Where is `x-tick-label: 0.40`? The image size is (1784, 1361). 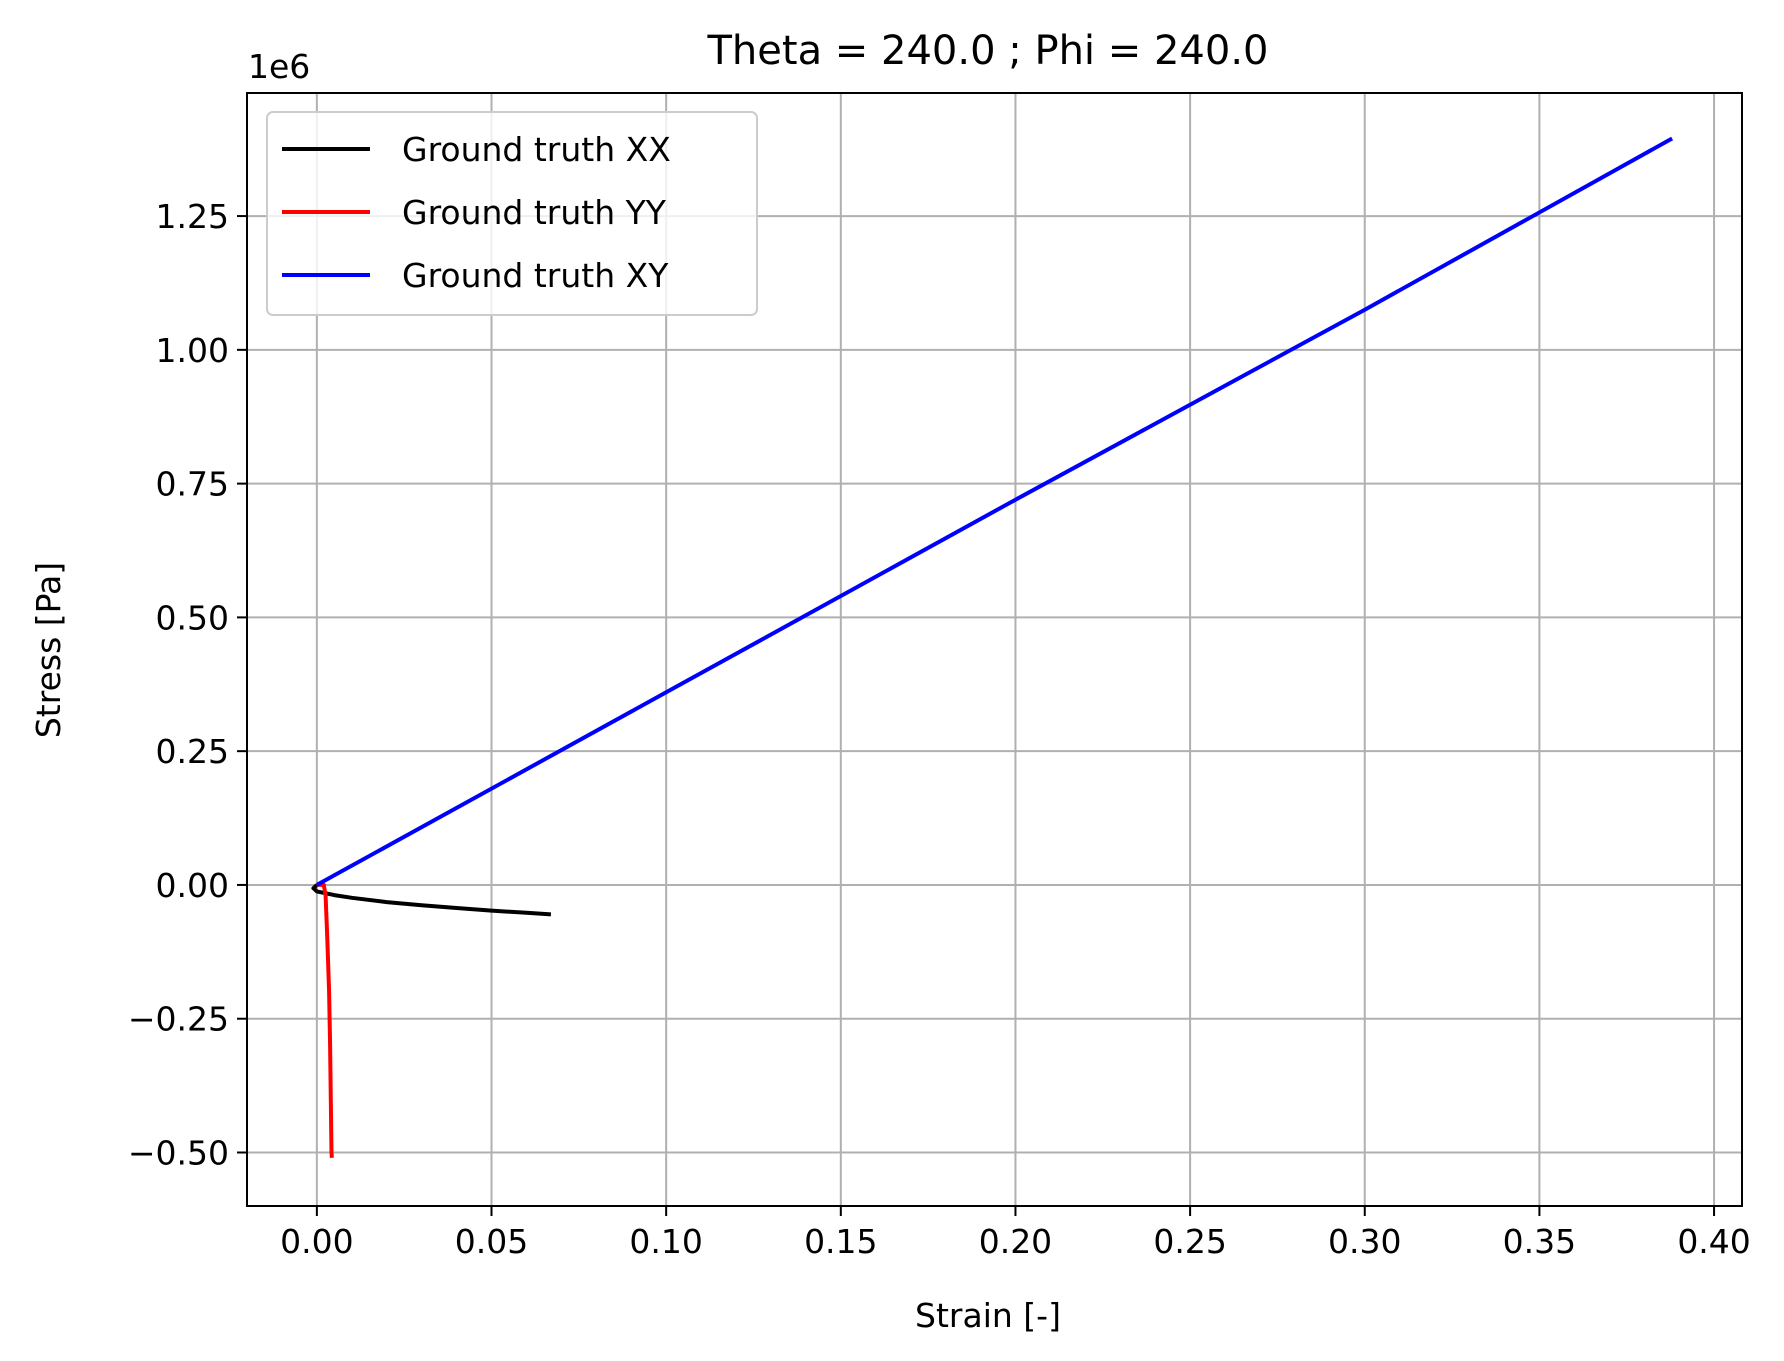
x-tick-label: 0.40 is located at coordinates (1713, 1241).